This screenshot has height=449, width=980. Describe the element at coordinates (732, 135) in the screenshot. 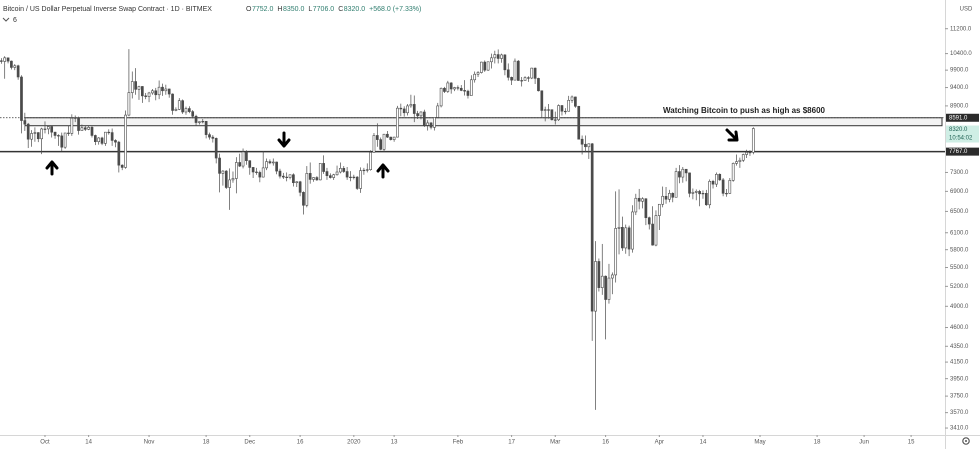

I see `down-right-arrow` at that location.